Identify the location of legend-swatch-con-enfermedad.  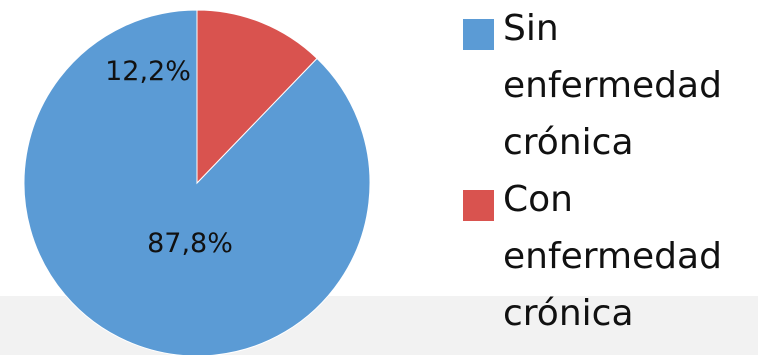
(478, 205).